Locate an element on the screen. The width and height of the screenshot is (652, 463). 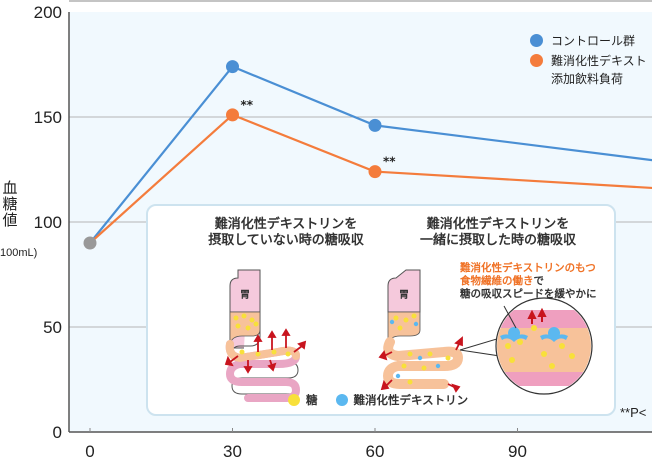
legend-item-control: コントロール群 is located at coordinates (588, 40).